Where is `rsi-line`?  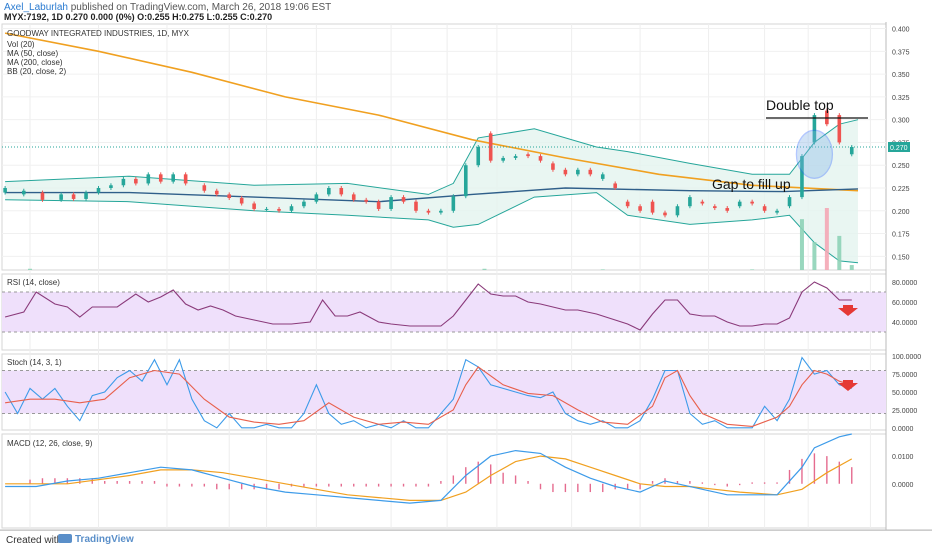 rsi-line is located at coordinates (428, 306).